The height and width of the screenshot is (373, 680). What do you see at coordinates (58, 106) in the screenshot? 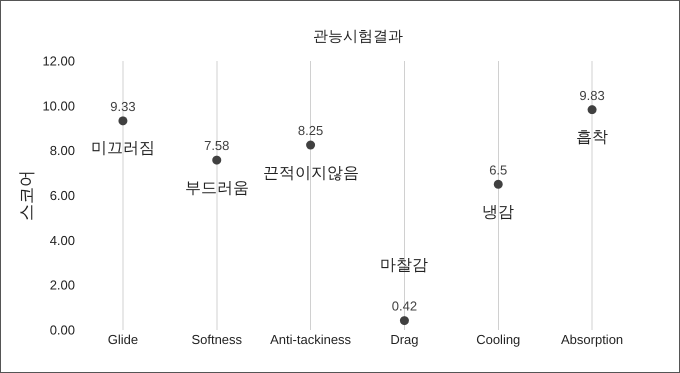
I see `y-tick-label: 10.00` at bounding box center [58, 106].